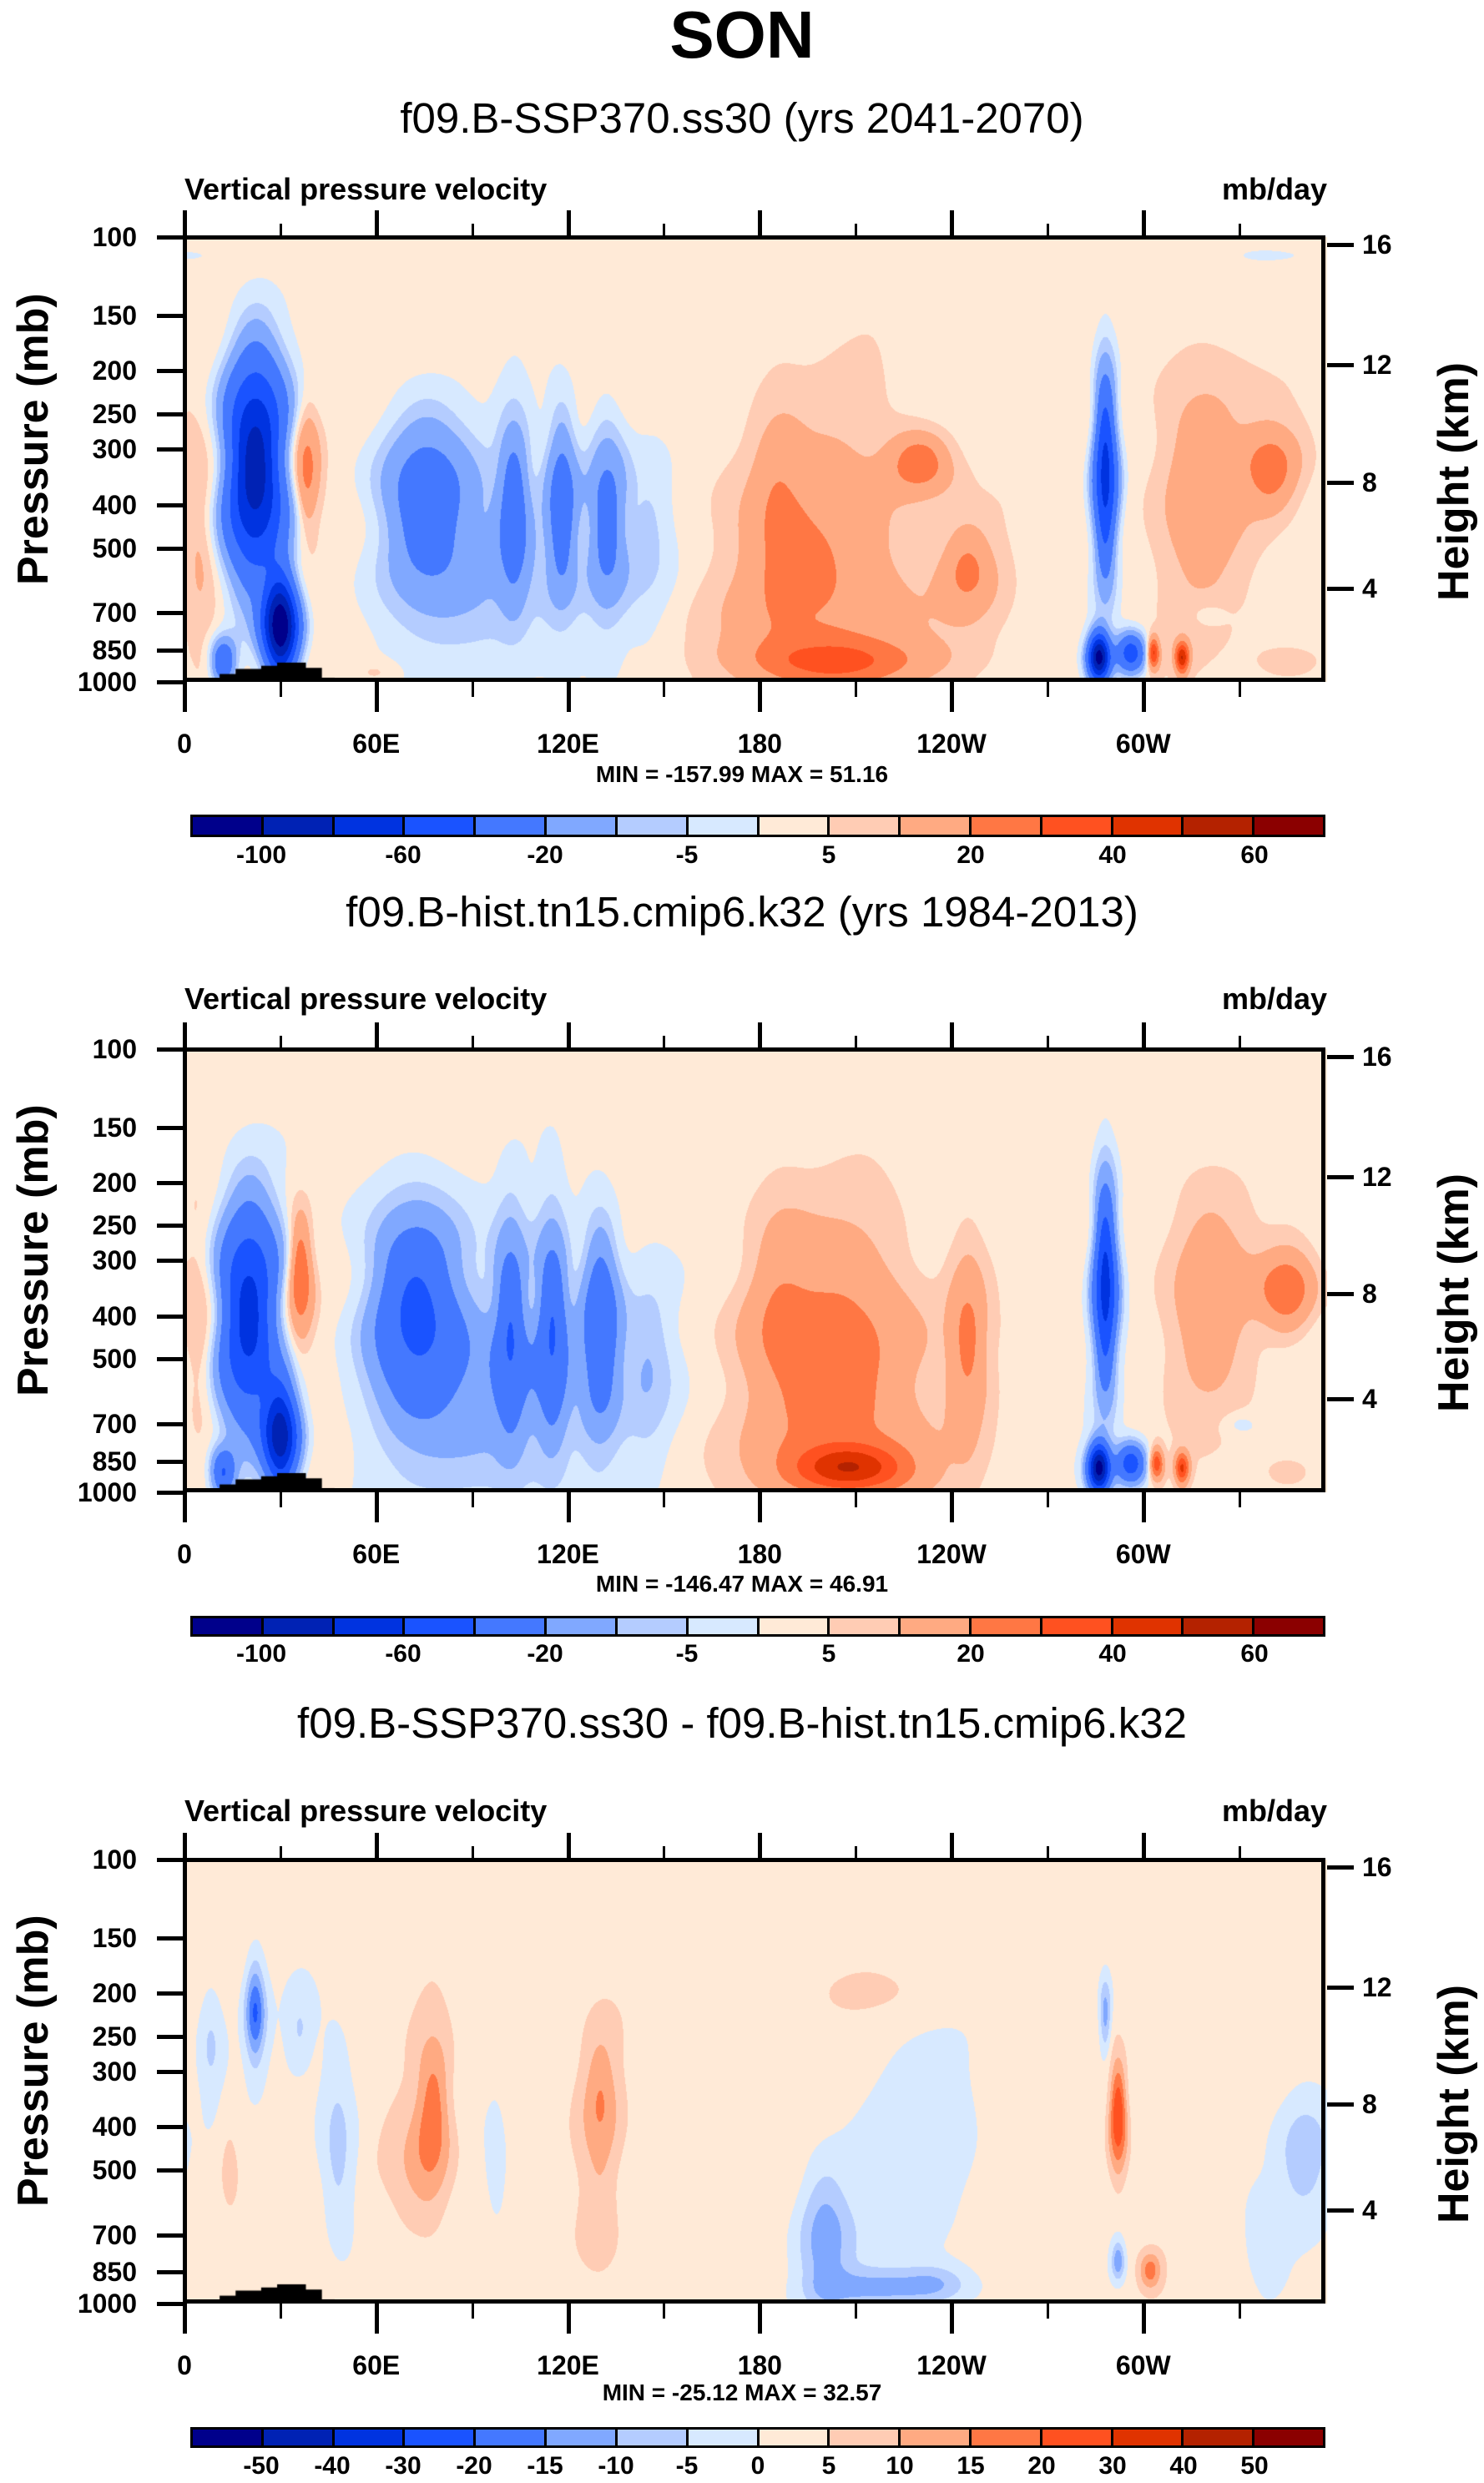  I want to click on min-max-text: MIN = -25.12 MAX = 32.57, so click(742, 2393).